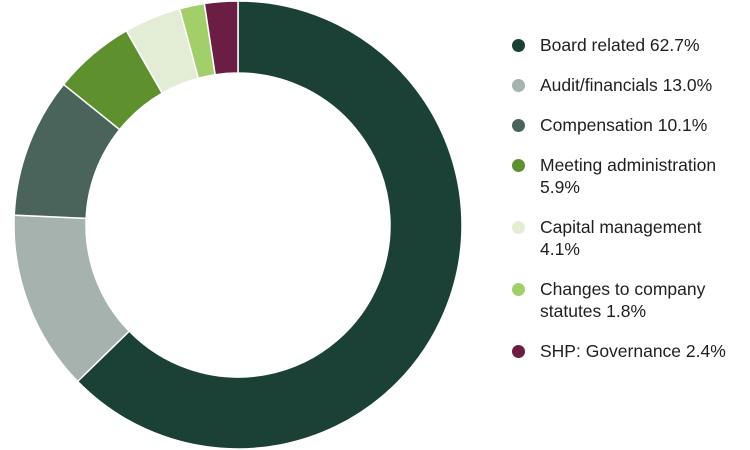  I want to click on legend-label: Meeting administration 5.9%, so click(628, 176).